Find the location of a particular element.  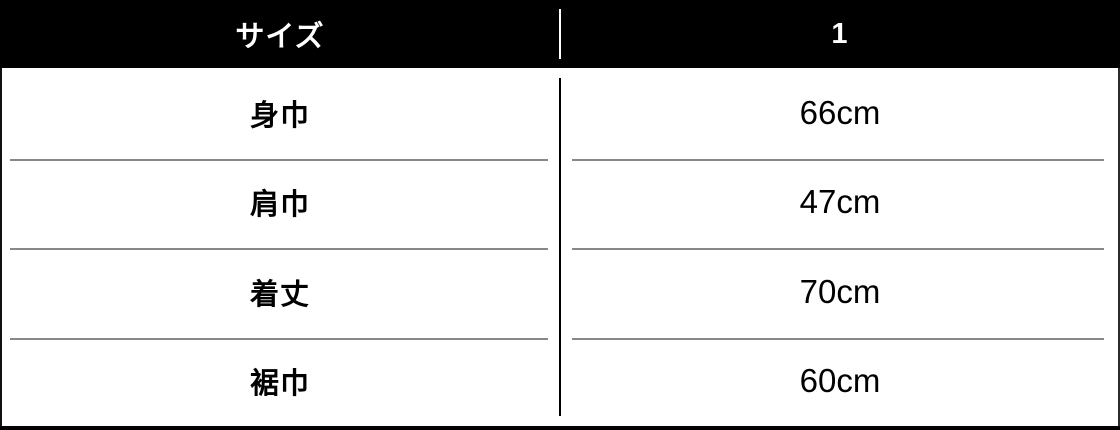

header-cell-size: サイズ is located at coordinates (280, 37).